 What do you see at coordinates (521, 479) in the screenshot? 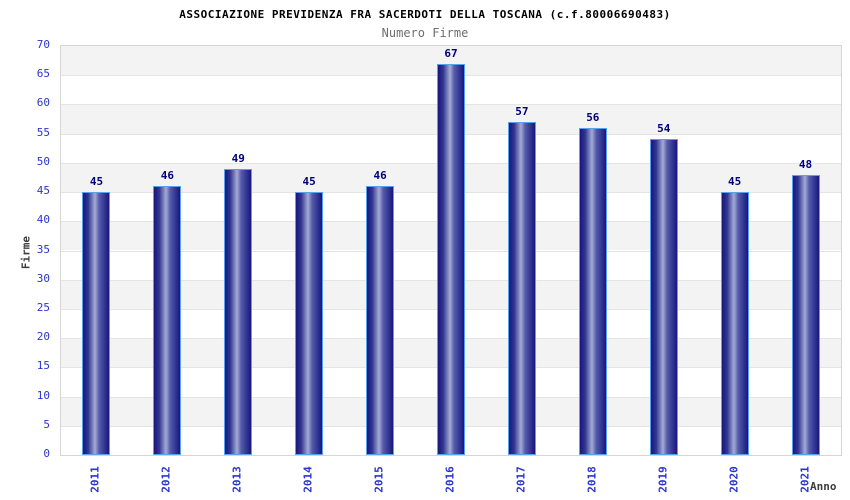
I see `x-tick-label: 2017` at bounding box center [521, 479].